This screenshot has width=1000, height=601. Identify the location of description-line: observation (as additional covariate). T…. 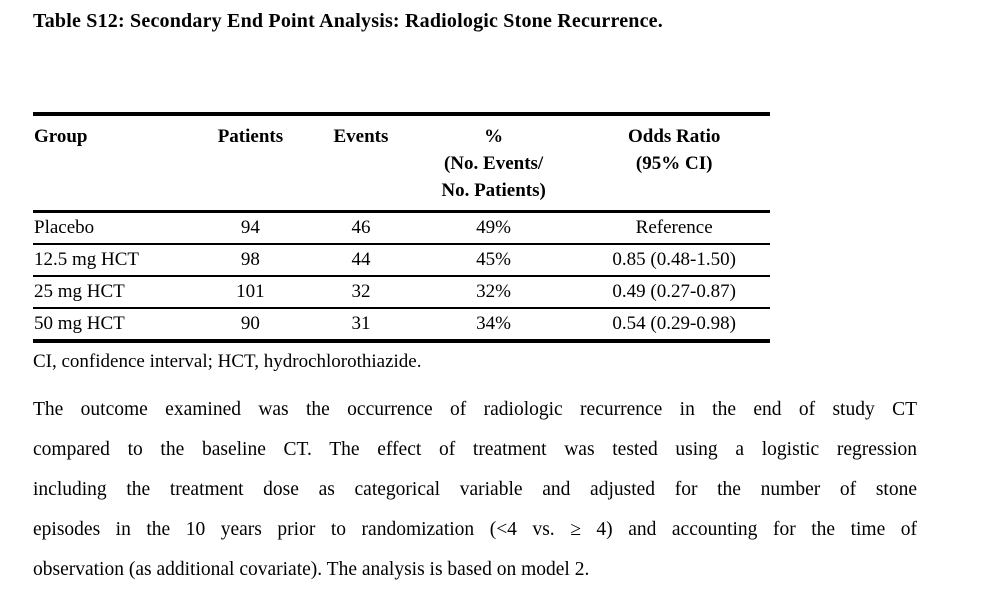
(311, 569).